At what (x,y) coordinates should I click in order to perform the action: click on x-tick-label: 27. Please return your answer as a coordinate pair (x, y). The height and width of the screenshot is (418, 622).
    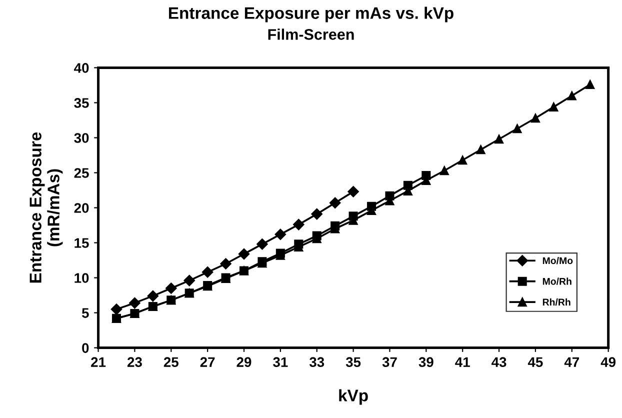
    Looking at the image, I should click on (207, 362).